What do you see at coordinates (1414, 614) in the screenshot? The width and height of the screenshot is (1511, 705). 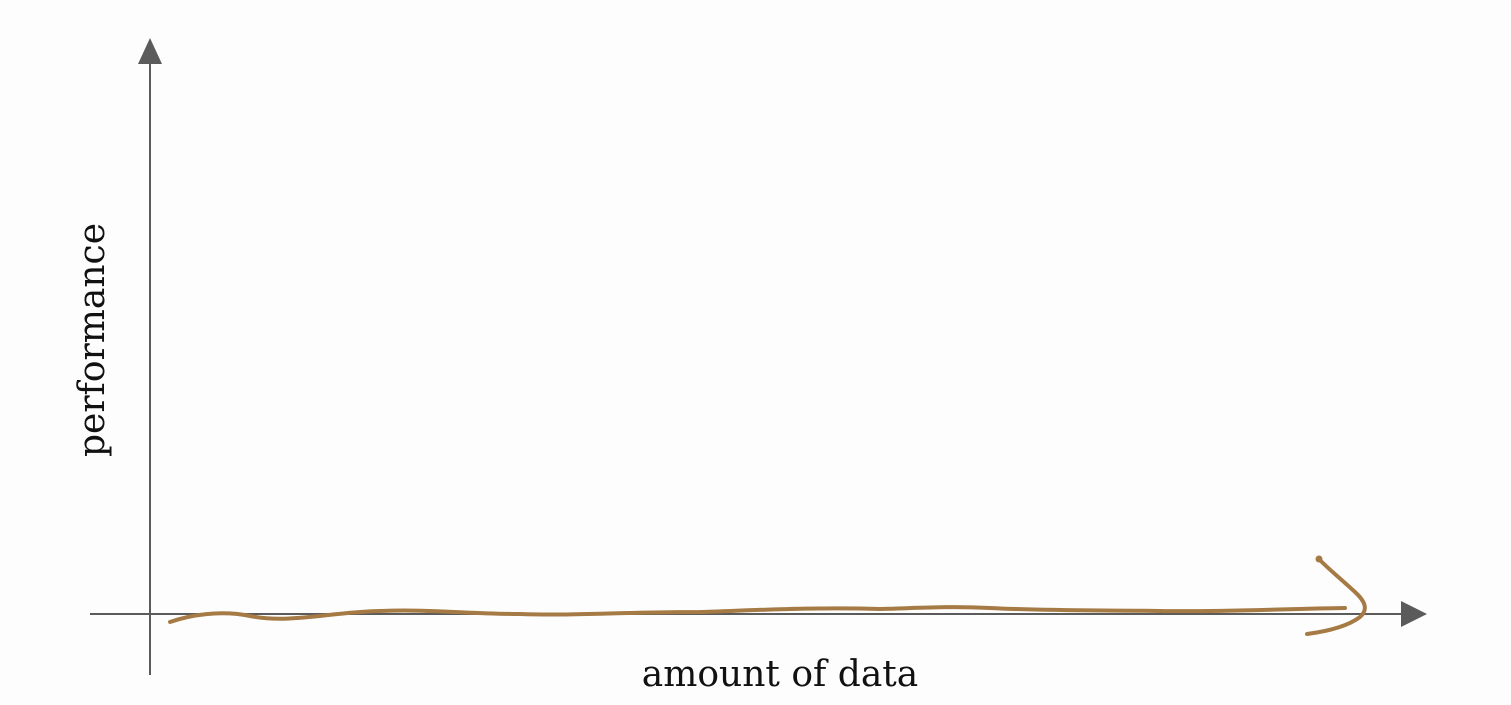 I see `x-axis-arrowhead` at bounding box center [1414, 614].